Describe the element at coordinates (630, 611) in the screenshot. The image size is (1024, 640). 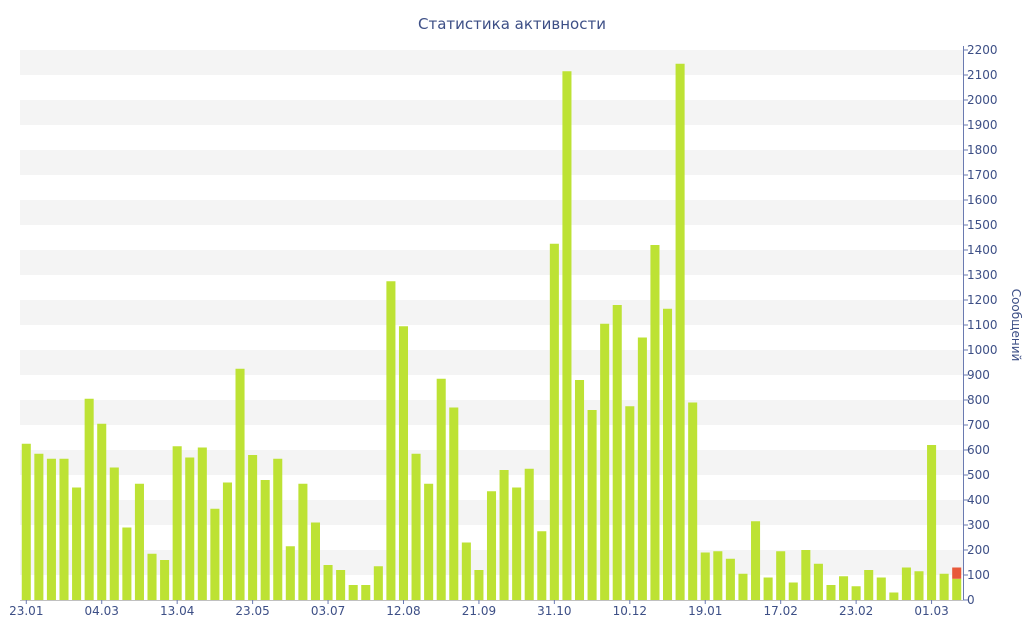
I see `x-tick-label: 10.12` at that location.